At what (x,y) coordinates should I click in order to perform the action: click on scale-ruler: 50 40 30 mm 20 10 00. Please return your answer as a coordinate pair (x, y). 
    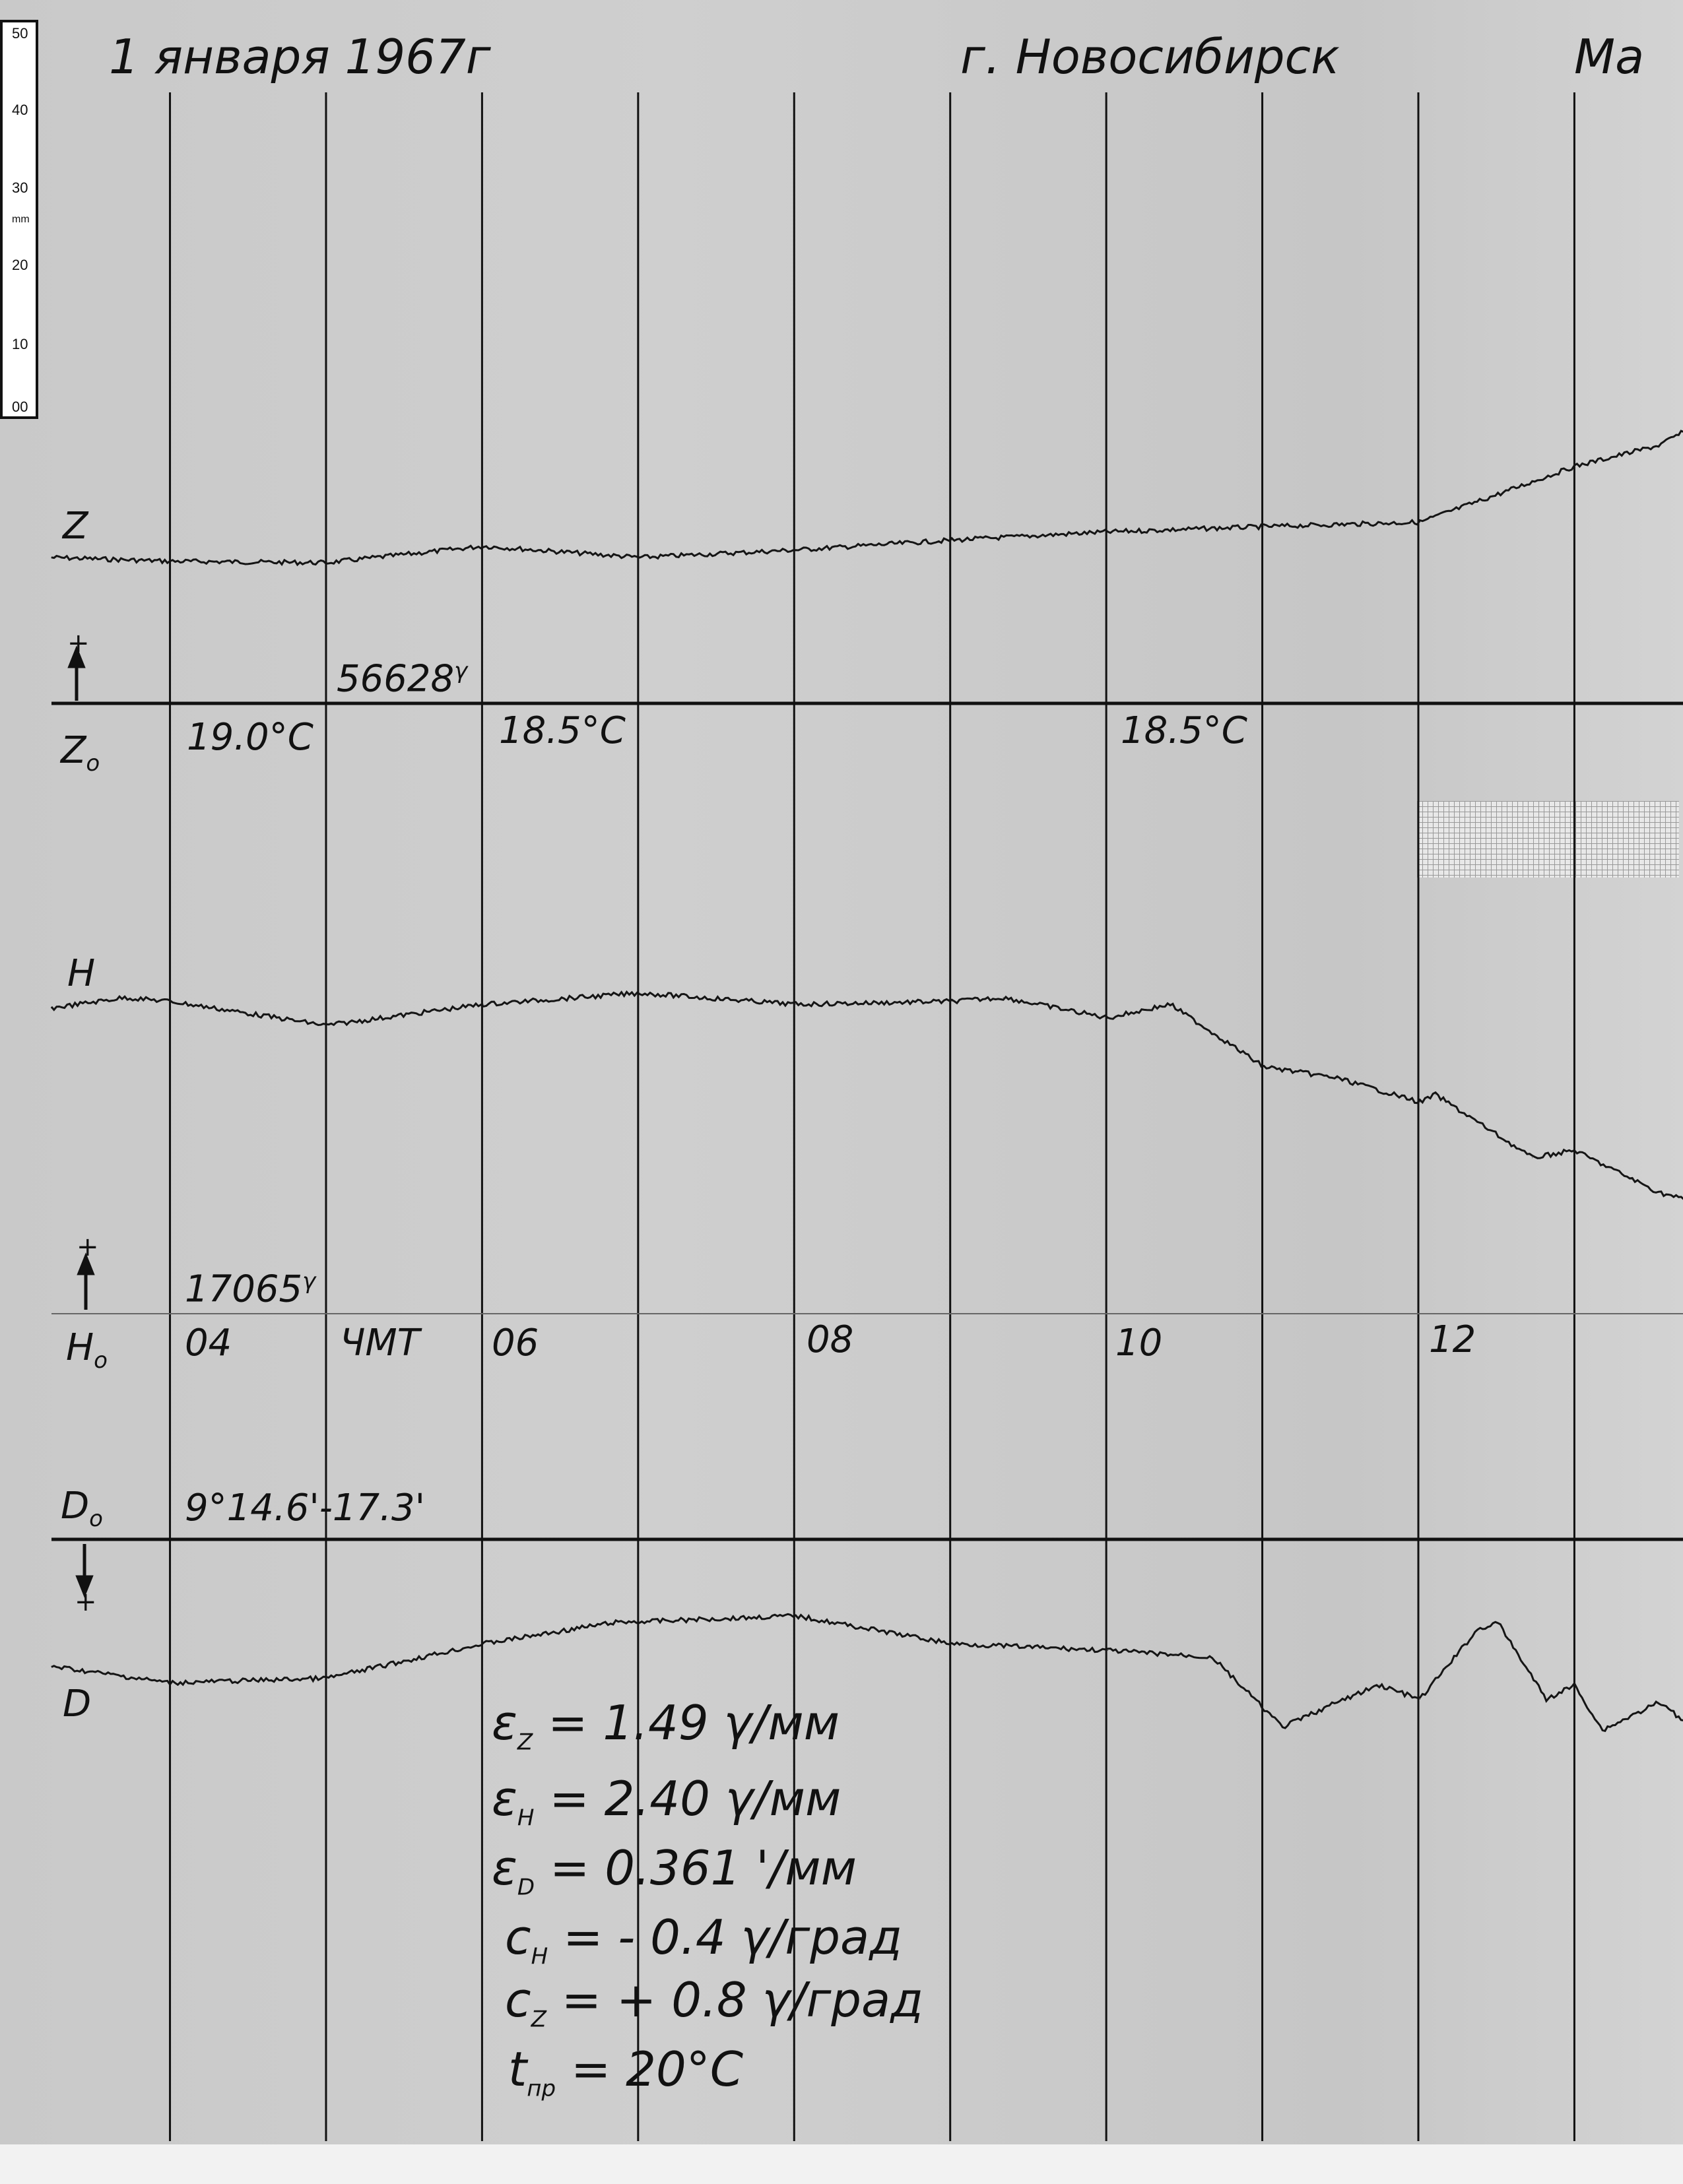
    Looking at the image, I should click on (19, 219).